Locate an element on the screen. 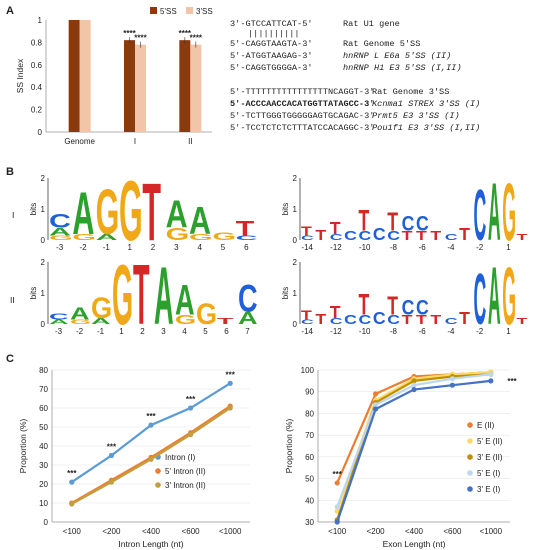 The height and width of the screenshot is (550, 547). y-tick-label: 30 is located at coordinates (43, 465).